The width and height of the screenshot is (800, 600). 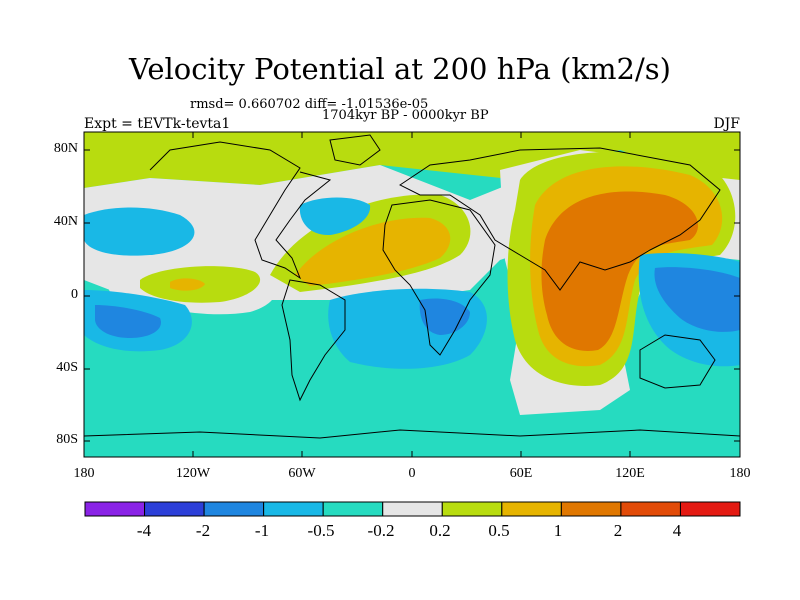 I want to click on north-atlantic-negative, so click(x=335, y=216).